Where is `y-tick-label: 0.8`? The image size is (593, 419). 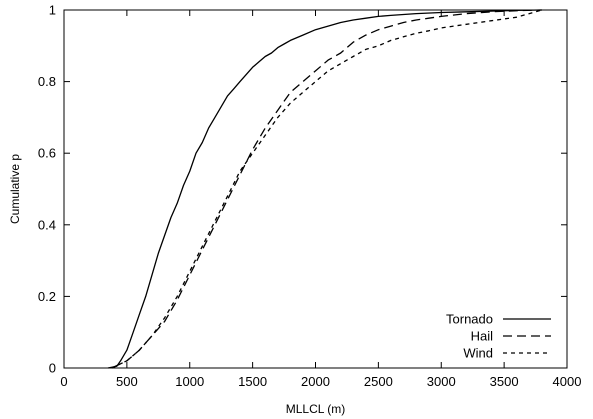 y-tick-label: 0.8 is located at coordinates (47, 81).